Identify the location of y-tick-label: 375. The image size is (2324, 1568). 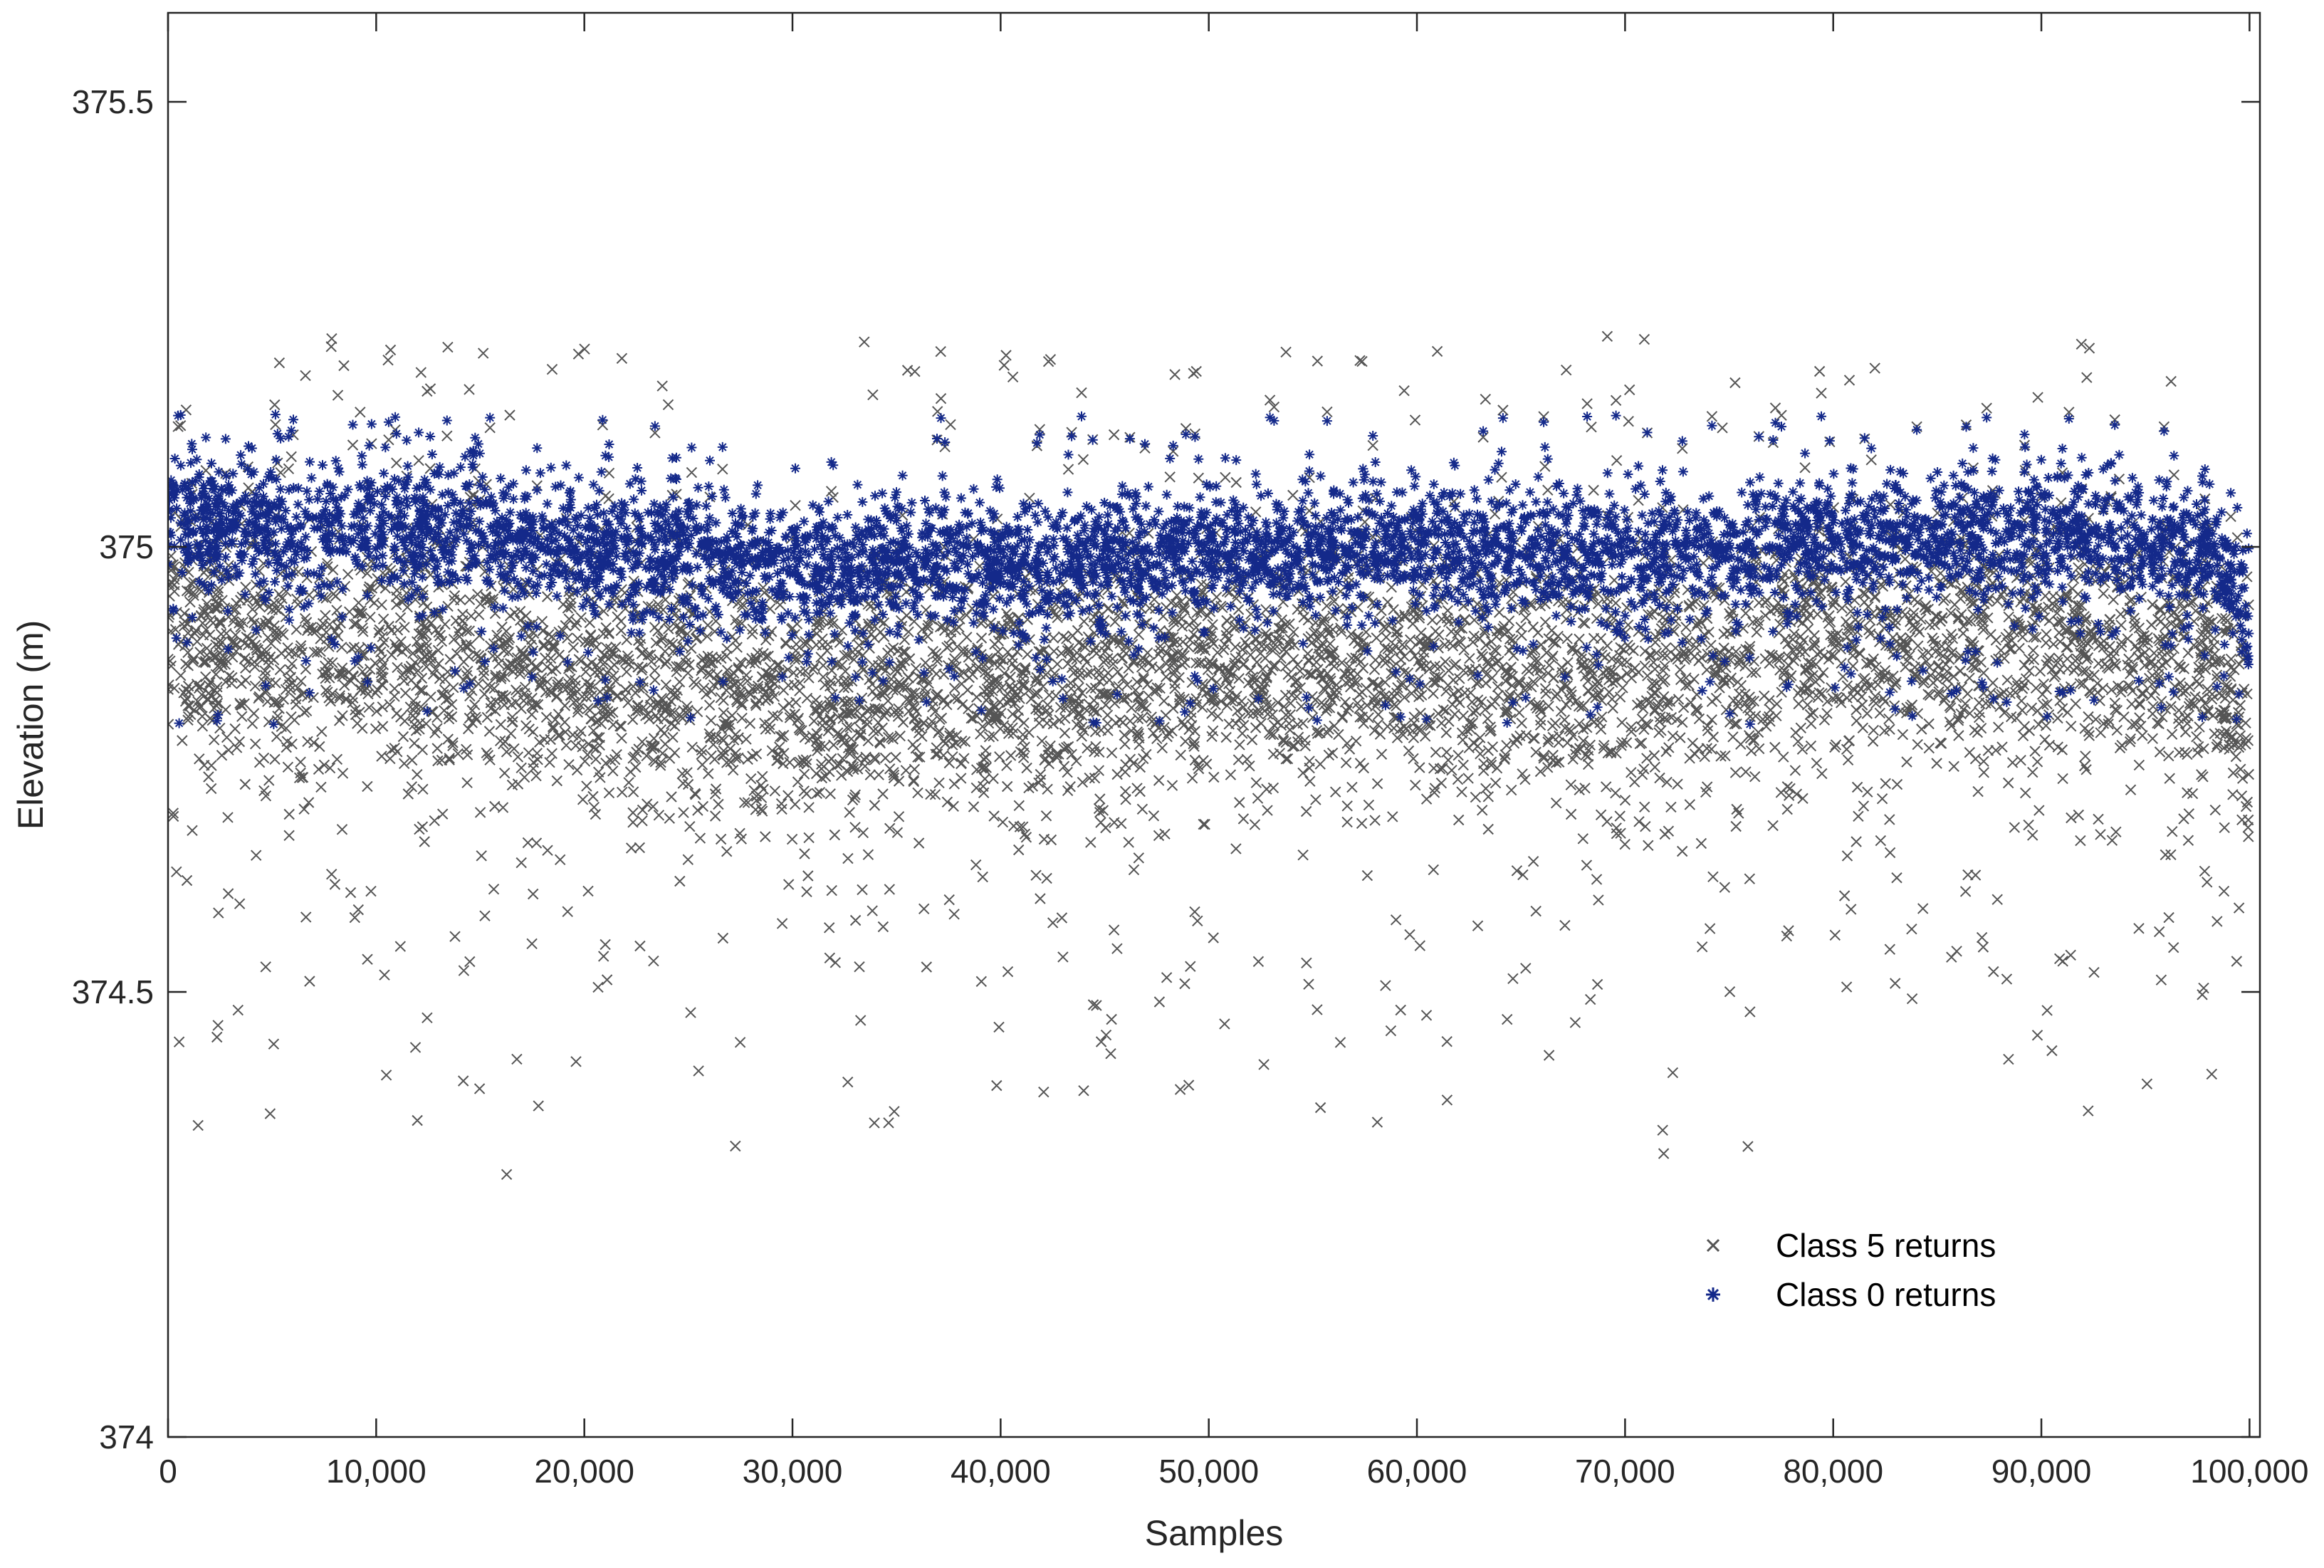
(126, 546).